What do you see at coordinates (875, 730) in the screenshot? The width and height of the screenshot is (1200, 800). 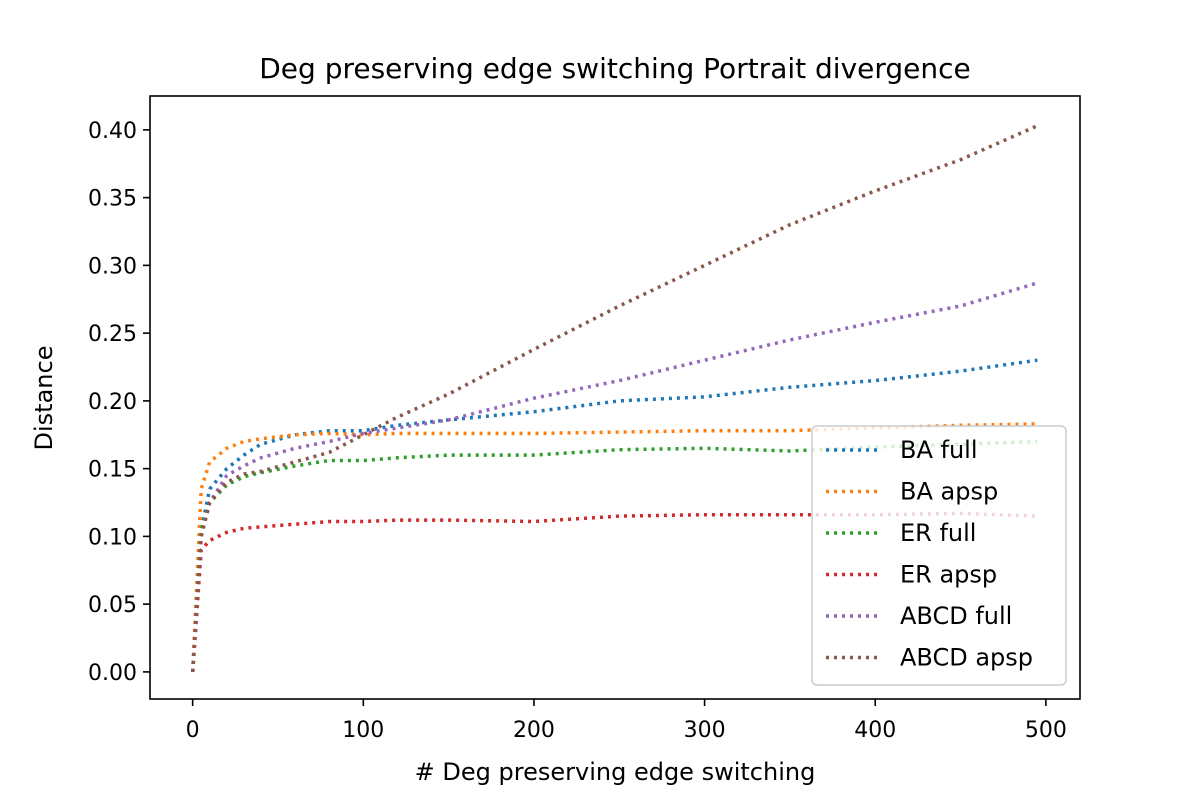 I see `x-tick-label: 400` at bounding box center [875, 730].